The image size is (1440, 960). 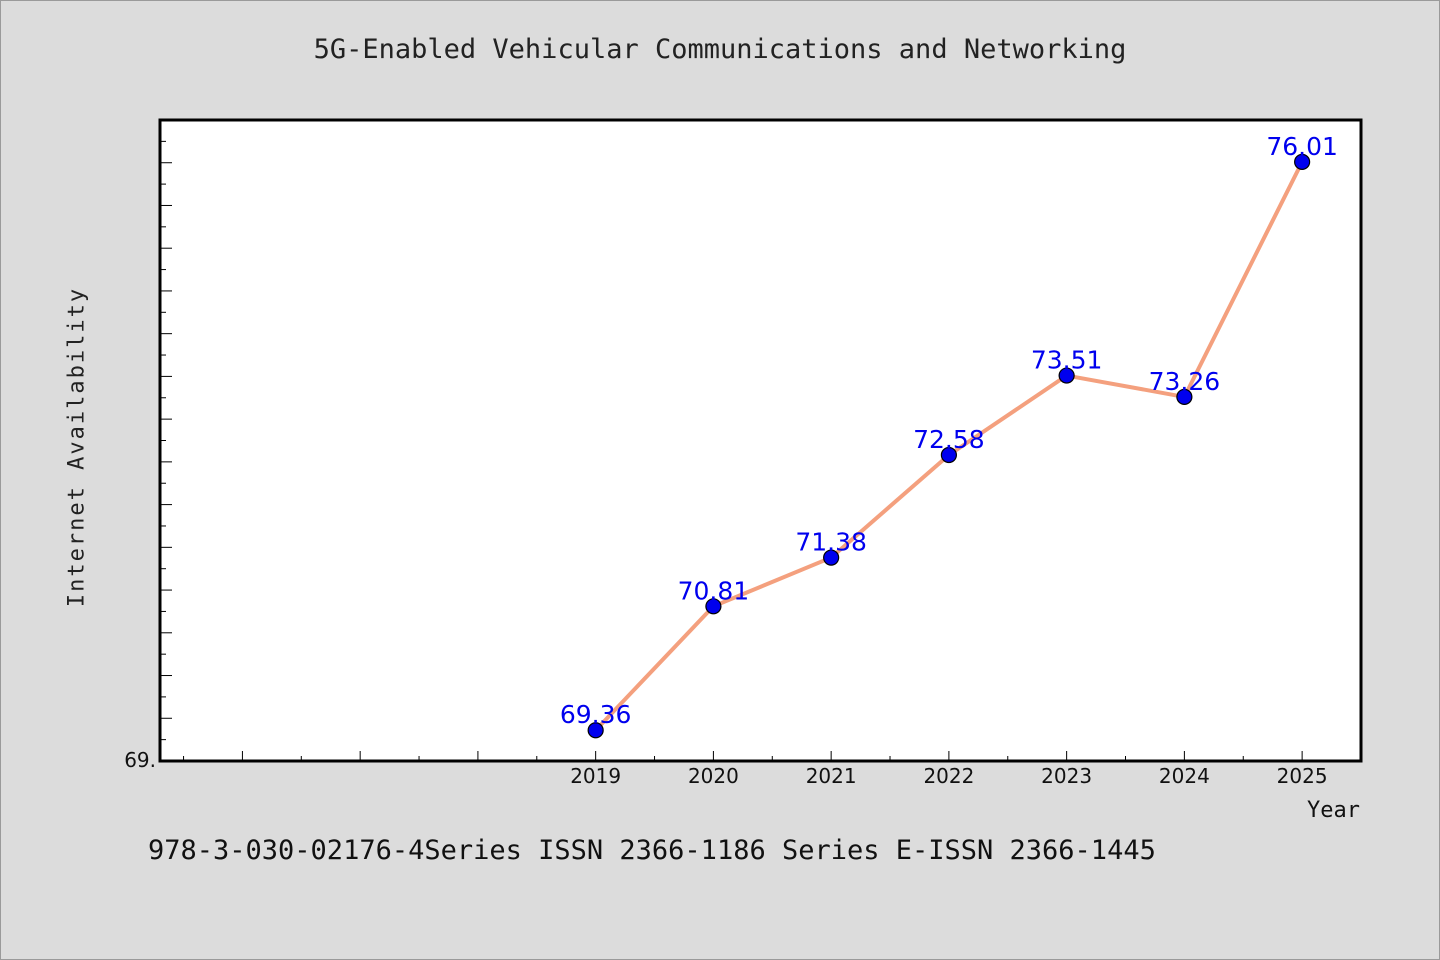 What do you see at coordinates (714, 590) in the screenshot?
I see `data-label: 70.81` at bounding box center [714, 590].